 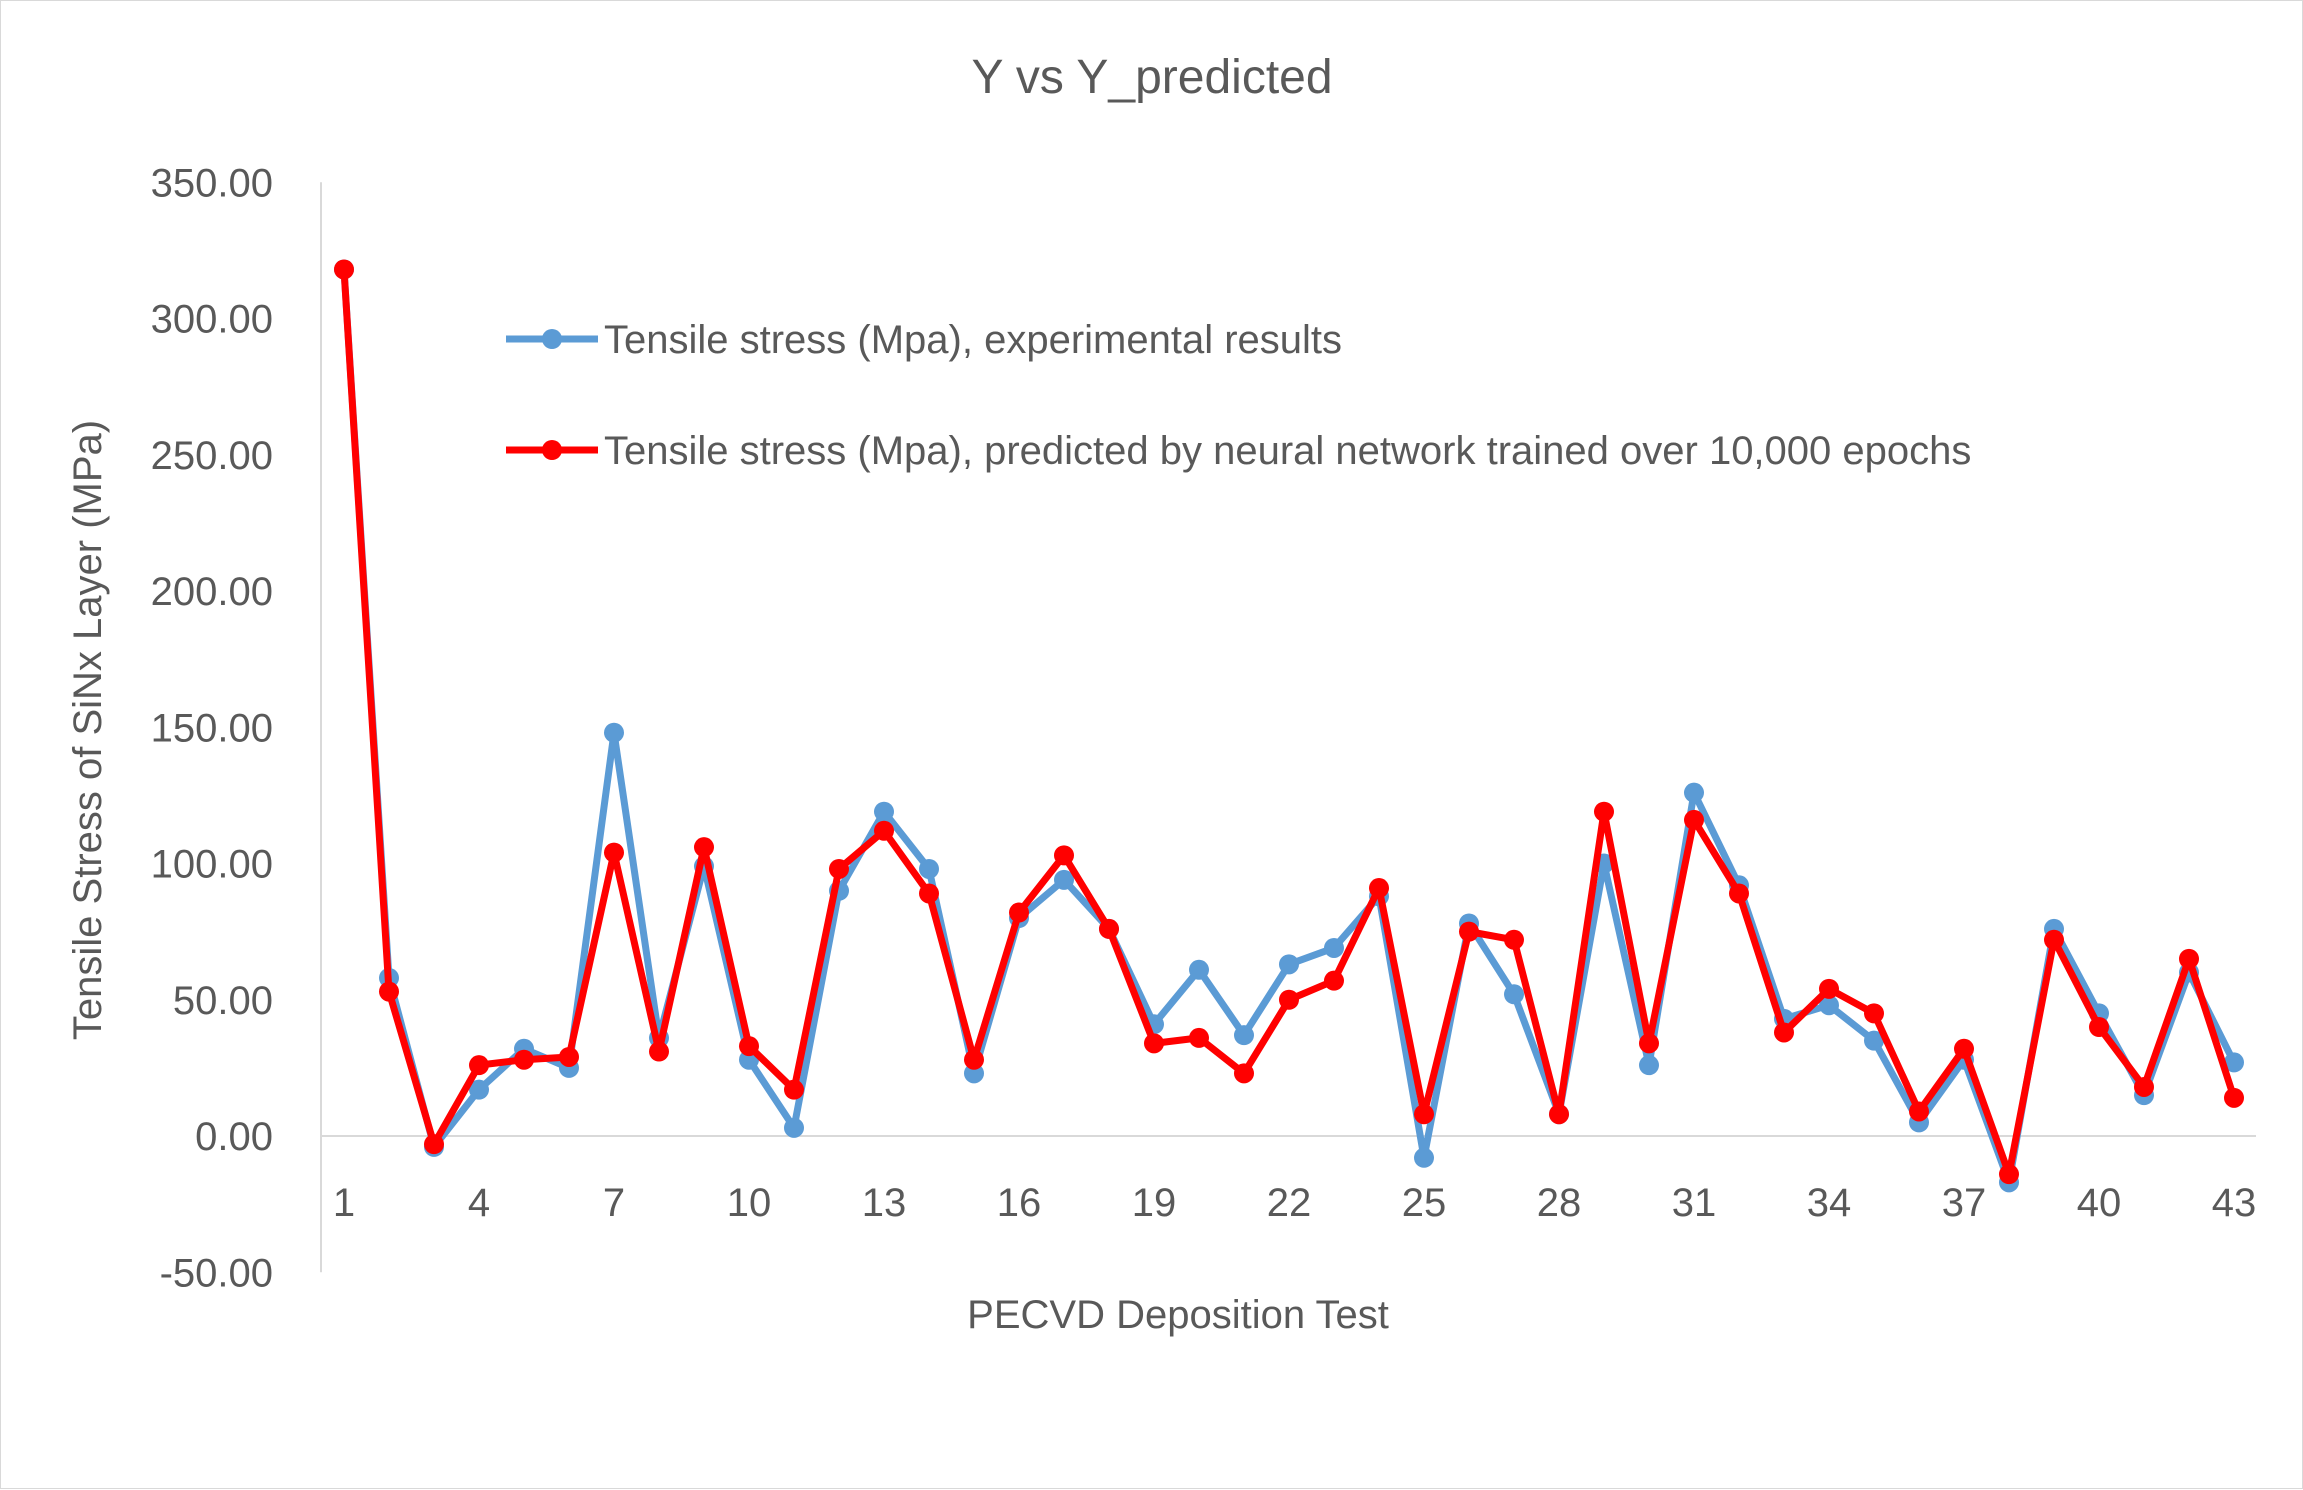 I want to click on y-axis-label: Tensile Stress of SiNx Layer (MPa), so click(x=88, y=730).